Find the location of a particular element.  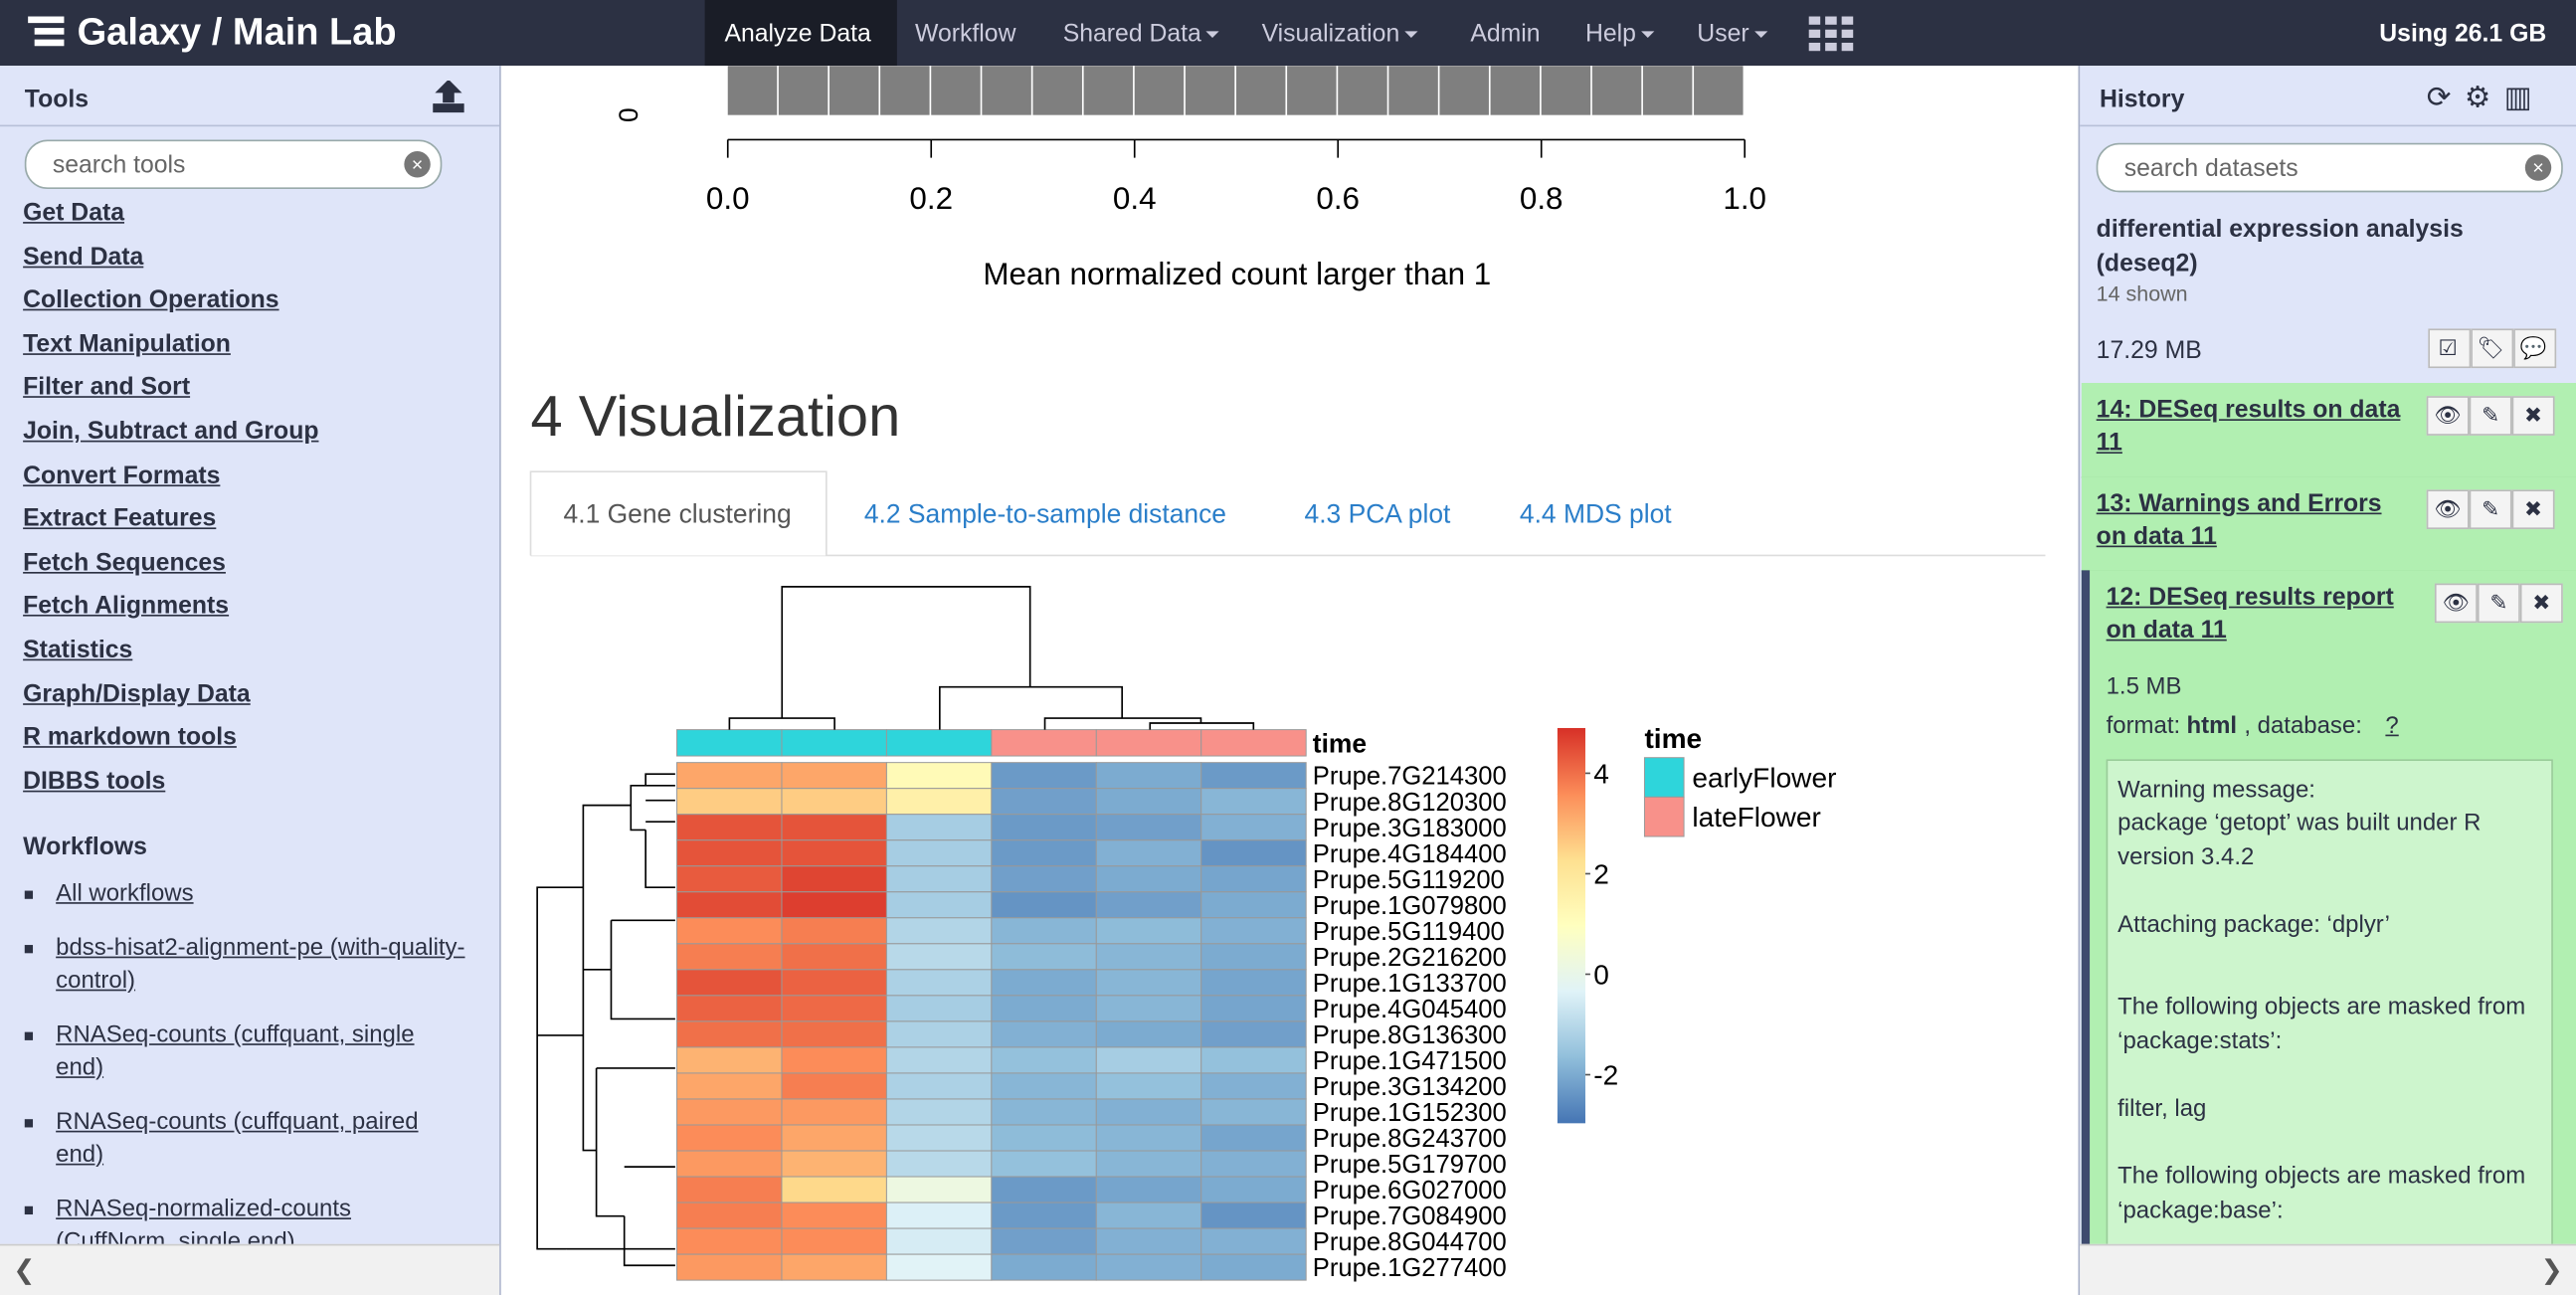

row-label: Prupe.4G045400 is located at coordinates (1410, 1009).